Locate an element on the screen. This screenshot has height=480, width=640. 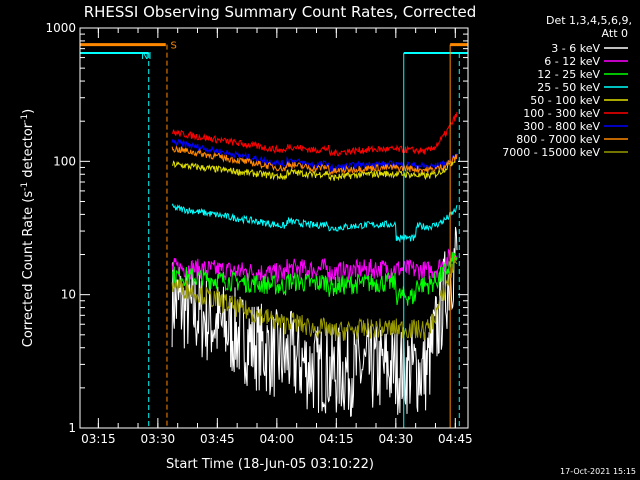
legend-header-line1: Det 1,3,4,5,6,9, is located at coordinates (589, 20).